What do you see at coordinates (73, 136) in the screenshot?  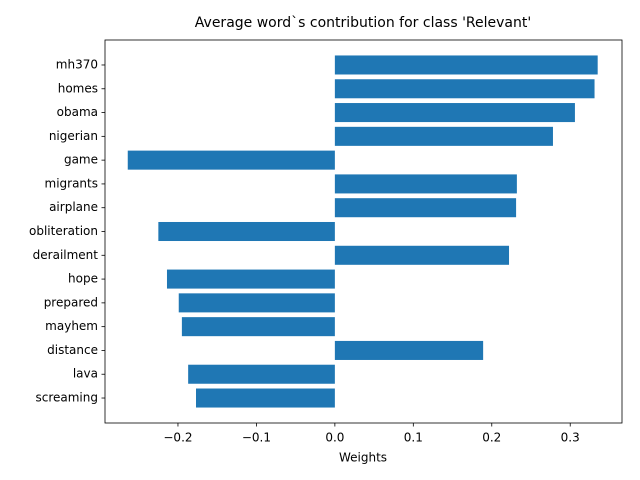 I see `y-tick-label: nigerian` at bounding box center [73, 136].